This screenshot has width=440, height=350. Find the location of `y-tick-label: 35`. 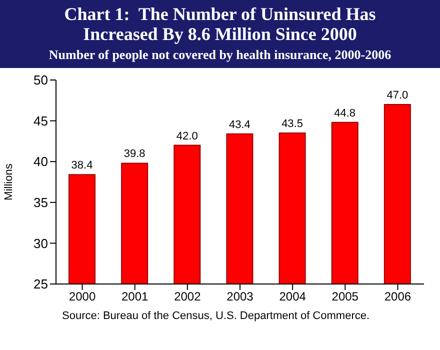

y-tick-label: 35 is located at coordinates (41, 202).